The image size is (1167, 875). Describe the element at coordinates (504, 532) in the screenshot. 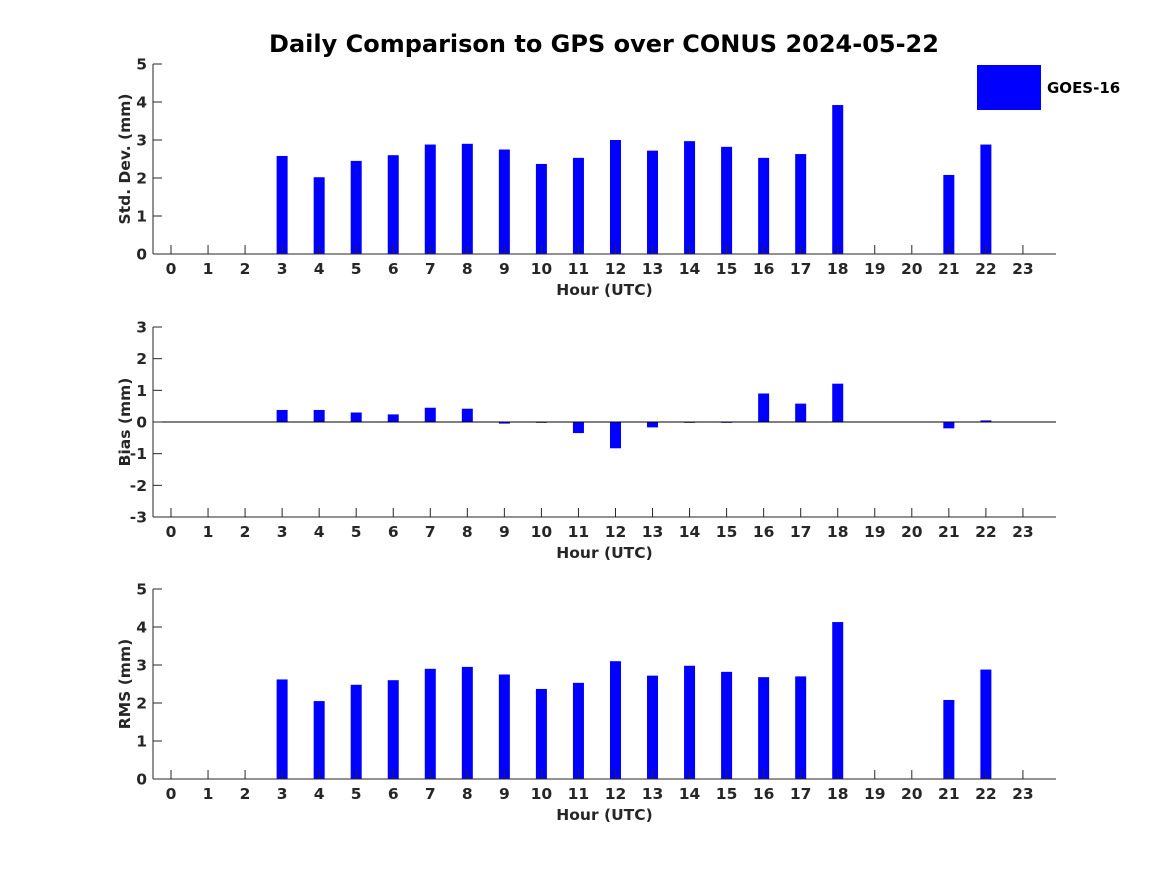

I see `x-tick-label-bias: 9` at that location.